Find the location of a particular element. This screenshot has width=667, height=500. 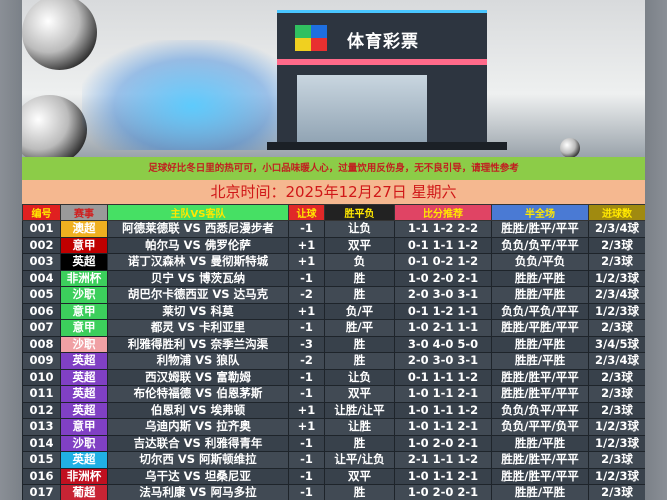

match-teams: 法马利康 VS 阿马多拉 is located at coordinates (198, 492).